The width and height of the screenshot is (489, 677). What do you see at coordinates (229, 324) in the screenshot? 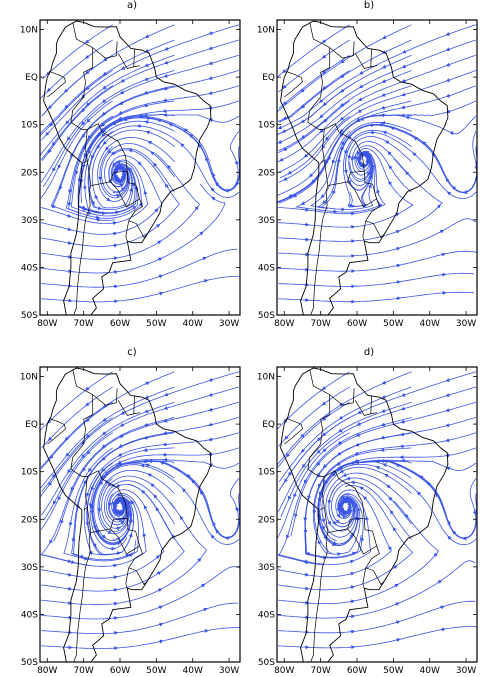
I see `lon-label: 30W` at bounding box center [229, 324].